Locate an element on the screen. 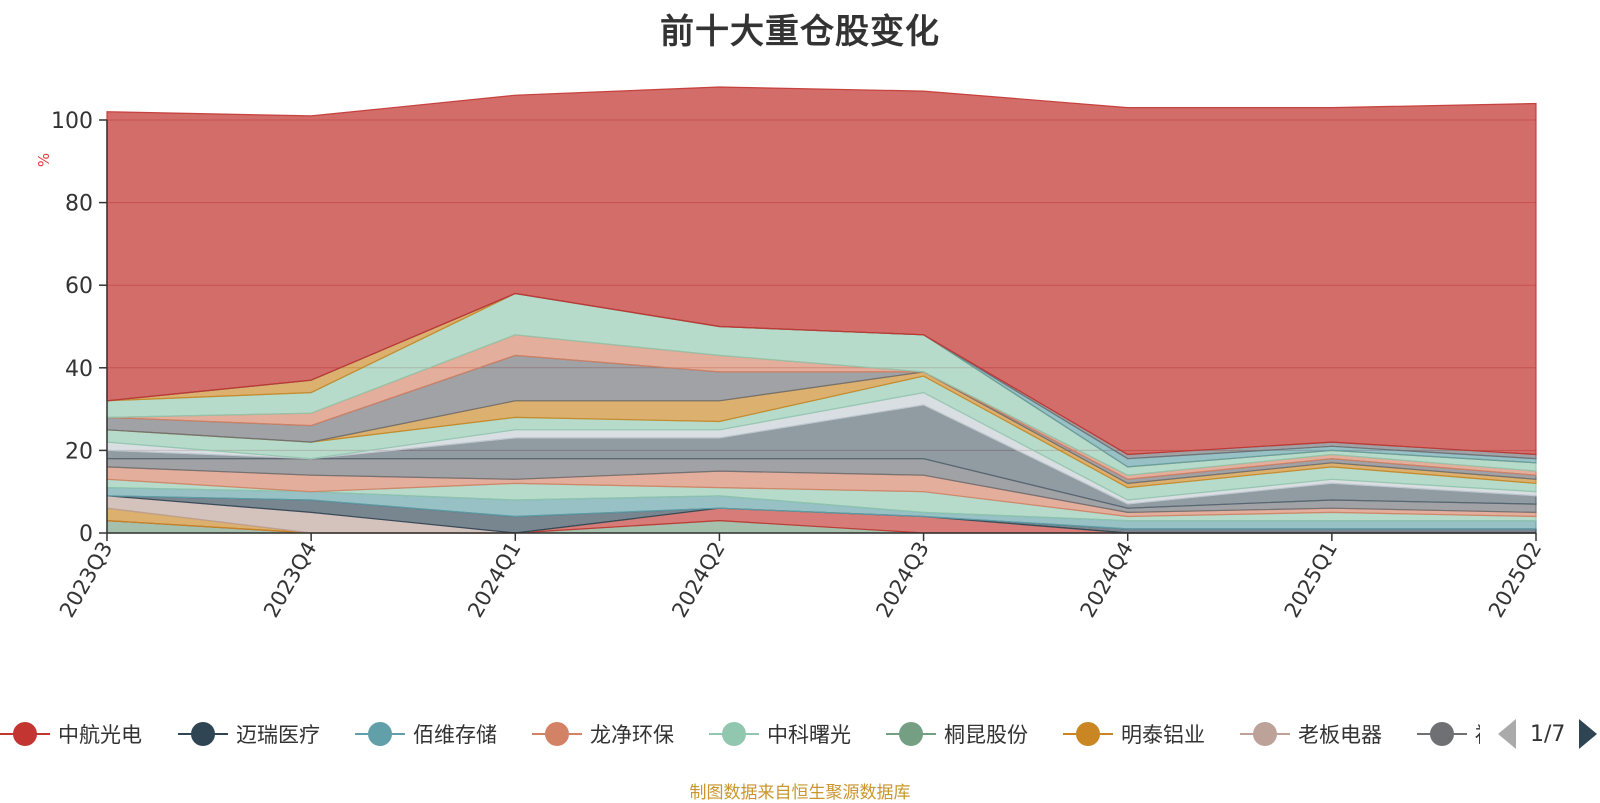  legend-item: 老板电器 is located at coordinates (1311, 734).